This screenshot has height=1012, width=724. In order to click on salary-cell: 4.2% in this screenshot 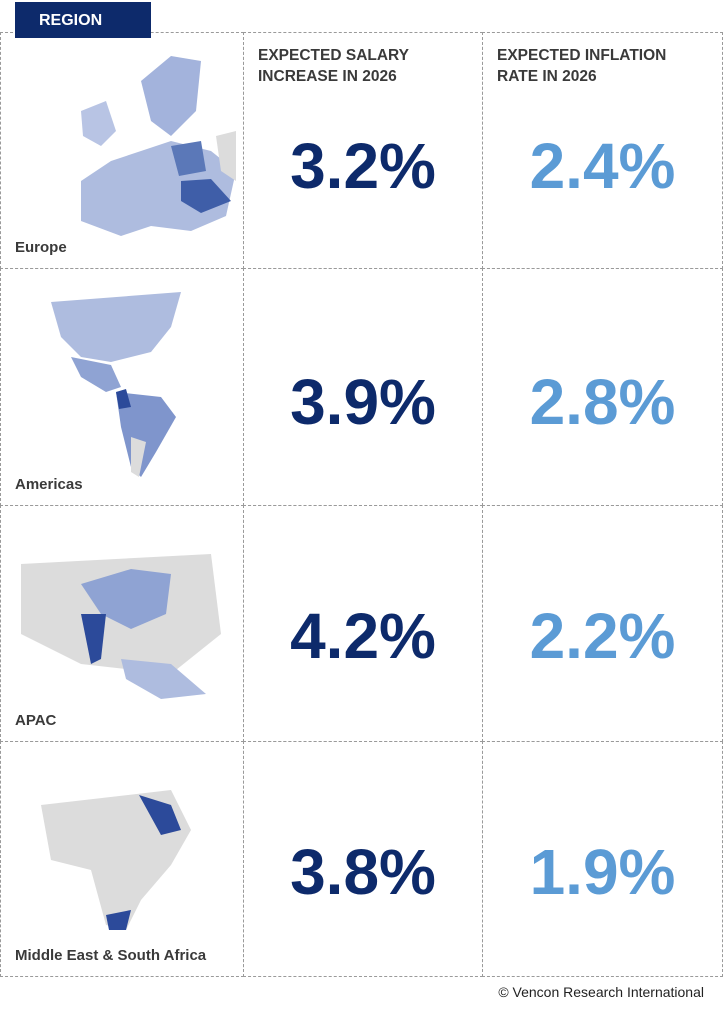, I will do `click(363, 623)`.